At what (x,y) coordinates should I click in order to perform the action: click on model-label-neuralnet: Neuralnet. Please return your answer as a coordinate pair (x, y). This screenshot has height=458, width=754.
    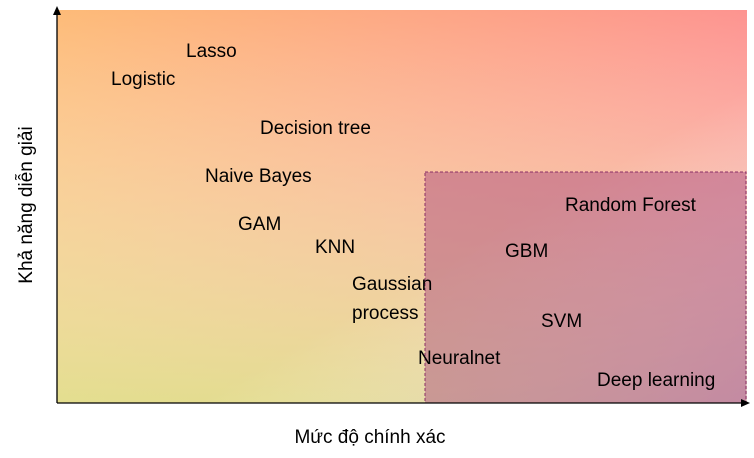
    Looking at the image, I should click on (459, 358).